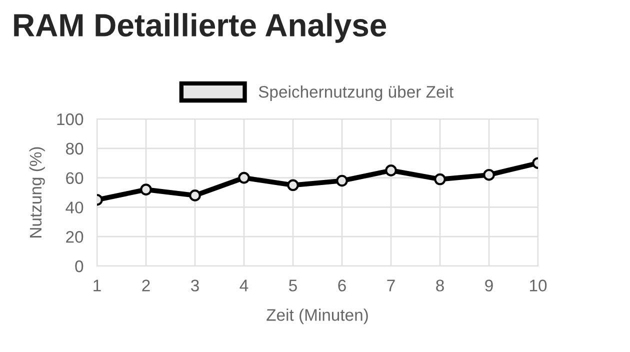 The height and width of the screenshot is (352, 630). I want to click on x-tick-label: 8, so click(440, 286).